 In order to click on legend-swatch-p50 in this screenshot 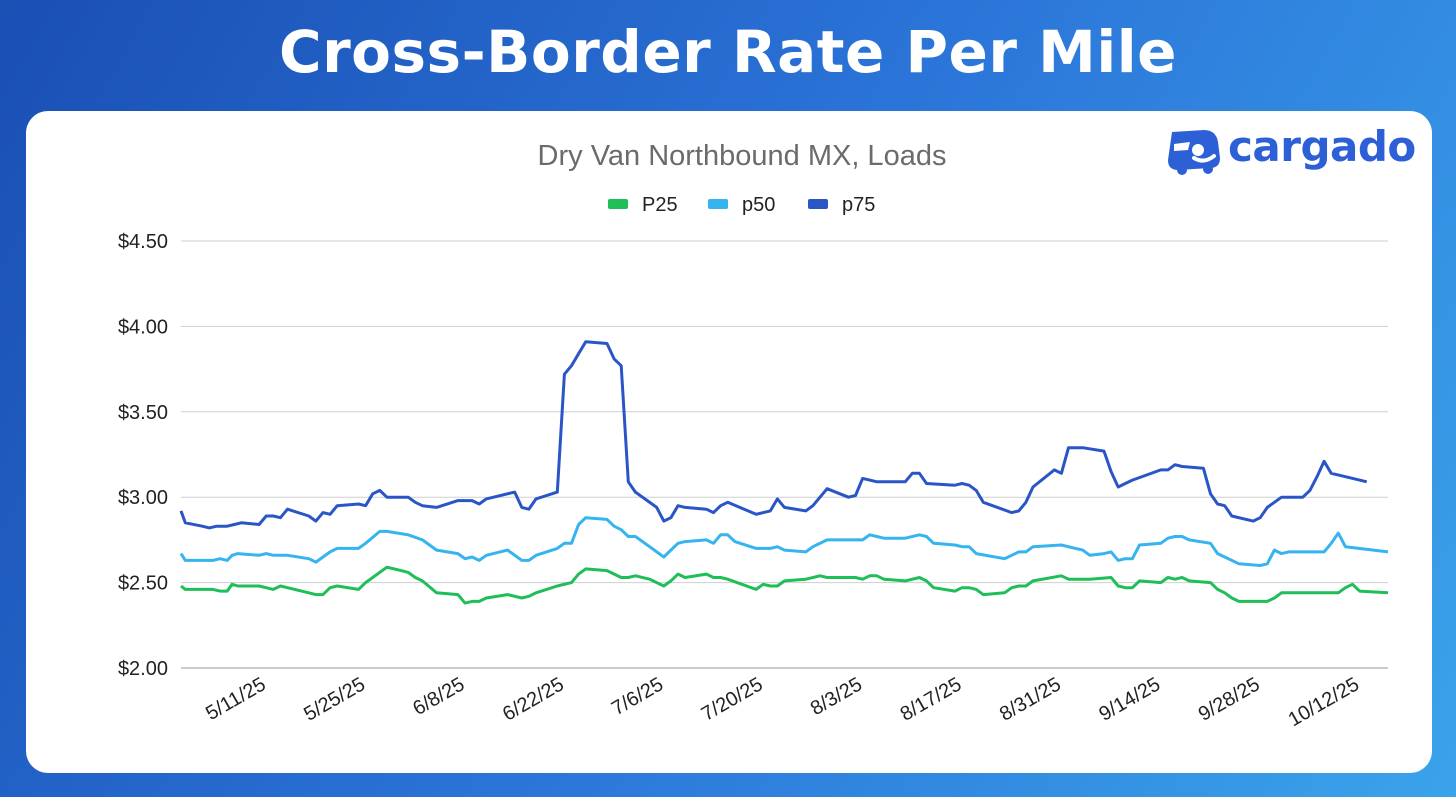, I will do `click(718, 204)`.